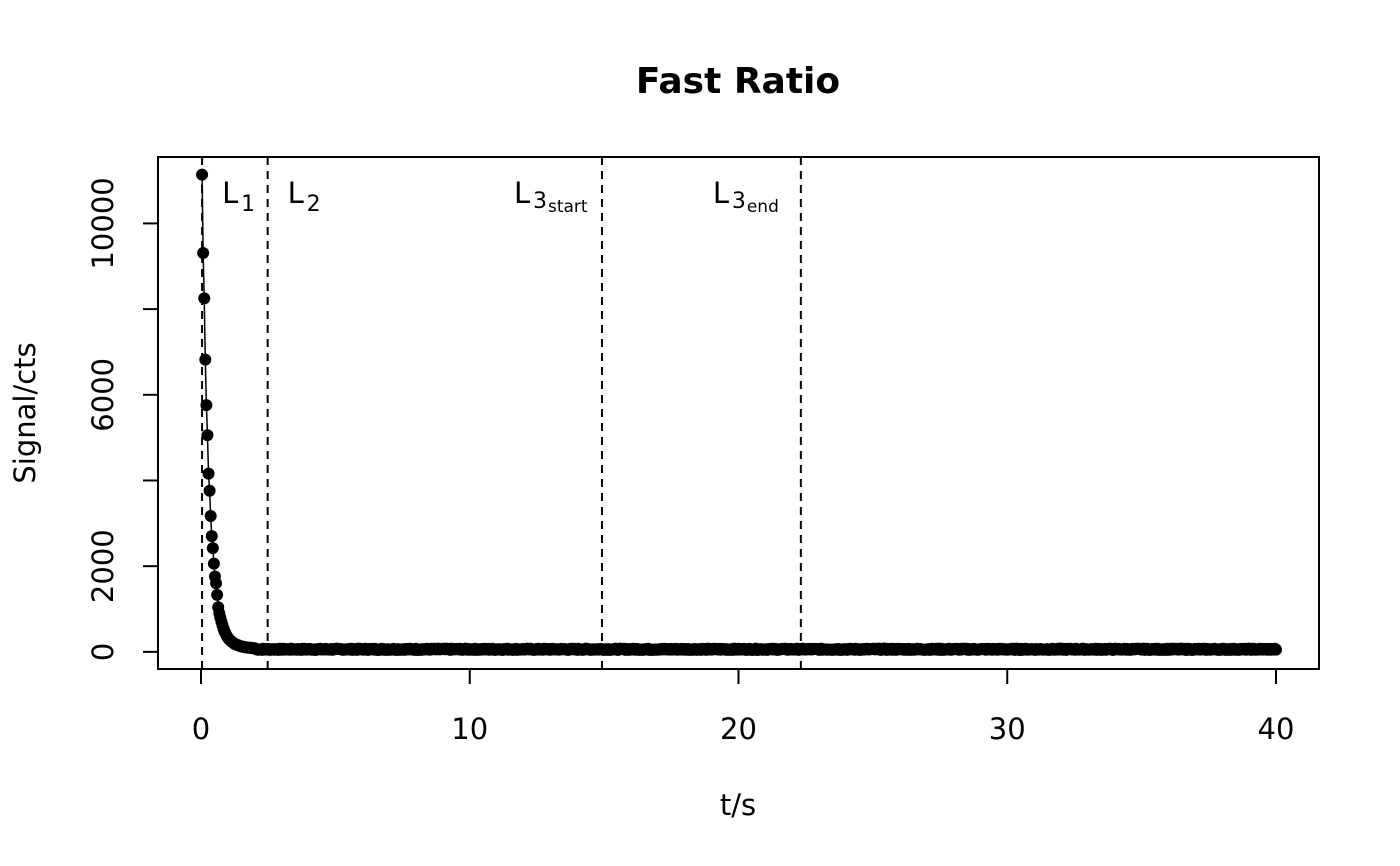 The height and width of the screenshot is (866, 1400). Describe the element at coordinates (1007, 729) in the screenshot. I see `x-tick-label: 30` at that location.